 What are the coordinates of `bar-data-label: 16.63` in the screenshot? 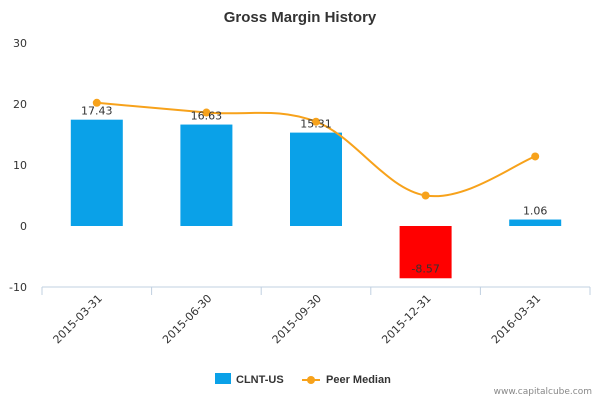 It's located at (207, 116).